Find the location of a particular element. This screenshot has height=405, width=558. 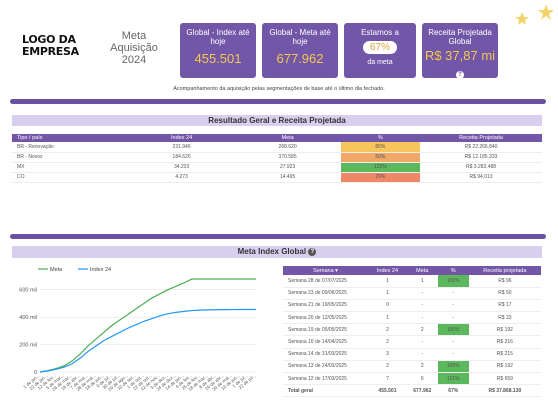

cell-tipo: BR - Novos is located at coordinates (70, 157).